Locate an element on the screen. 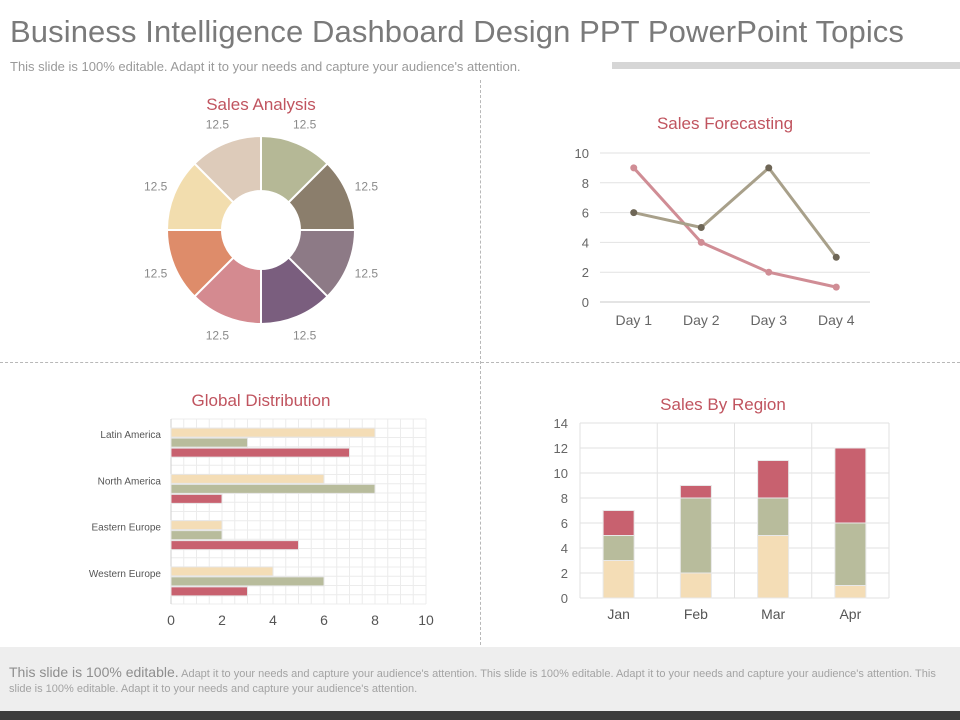  y-tick-label: 12 is located at coordinates (561, 448).